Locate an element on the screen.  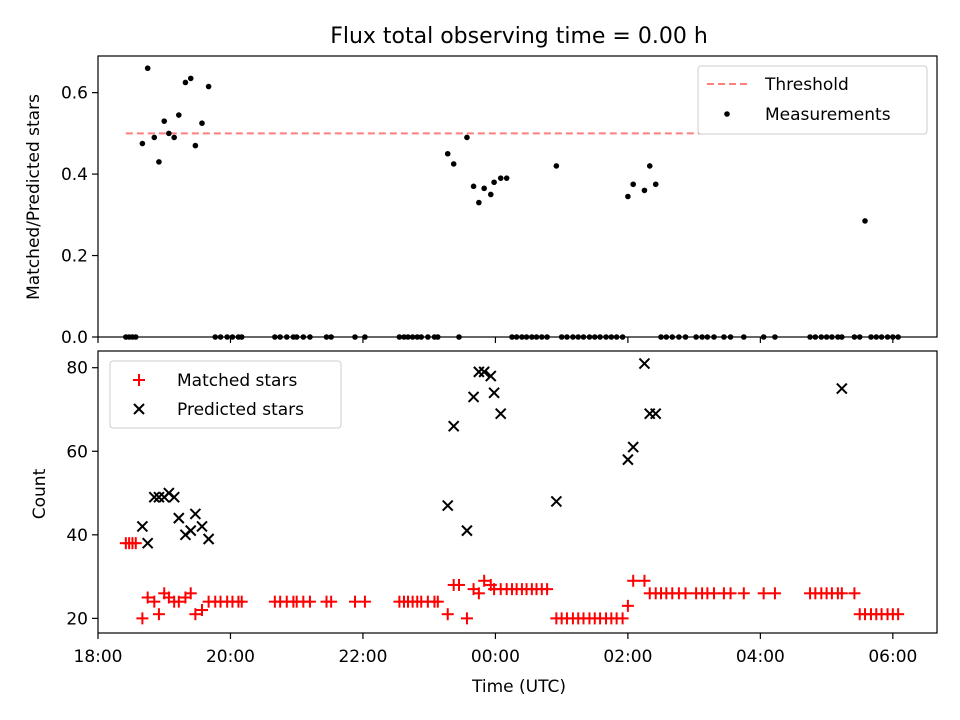
top-y-tick-label: 0.0 is located at coordinates (74, 338).